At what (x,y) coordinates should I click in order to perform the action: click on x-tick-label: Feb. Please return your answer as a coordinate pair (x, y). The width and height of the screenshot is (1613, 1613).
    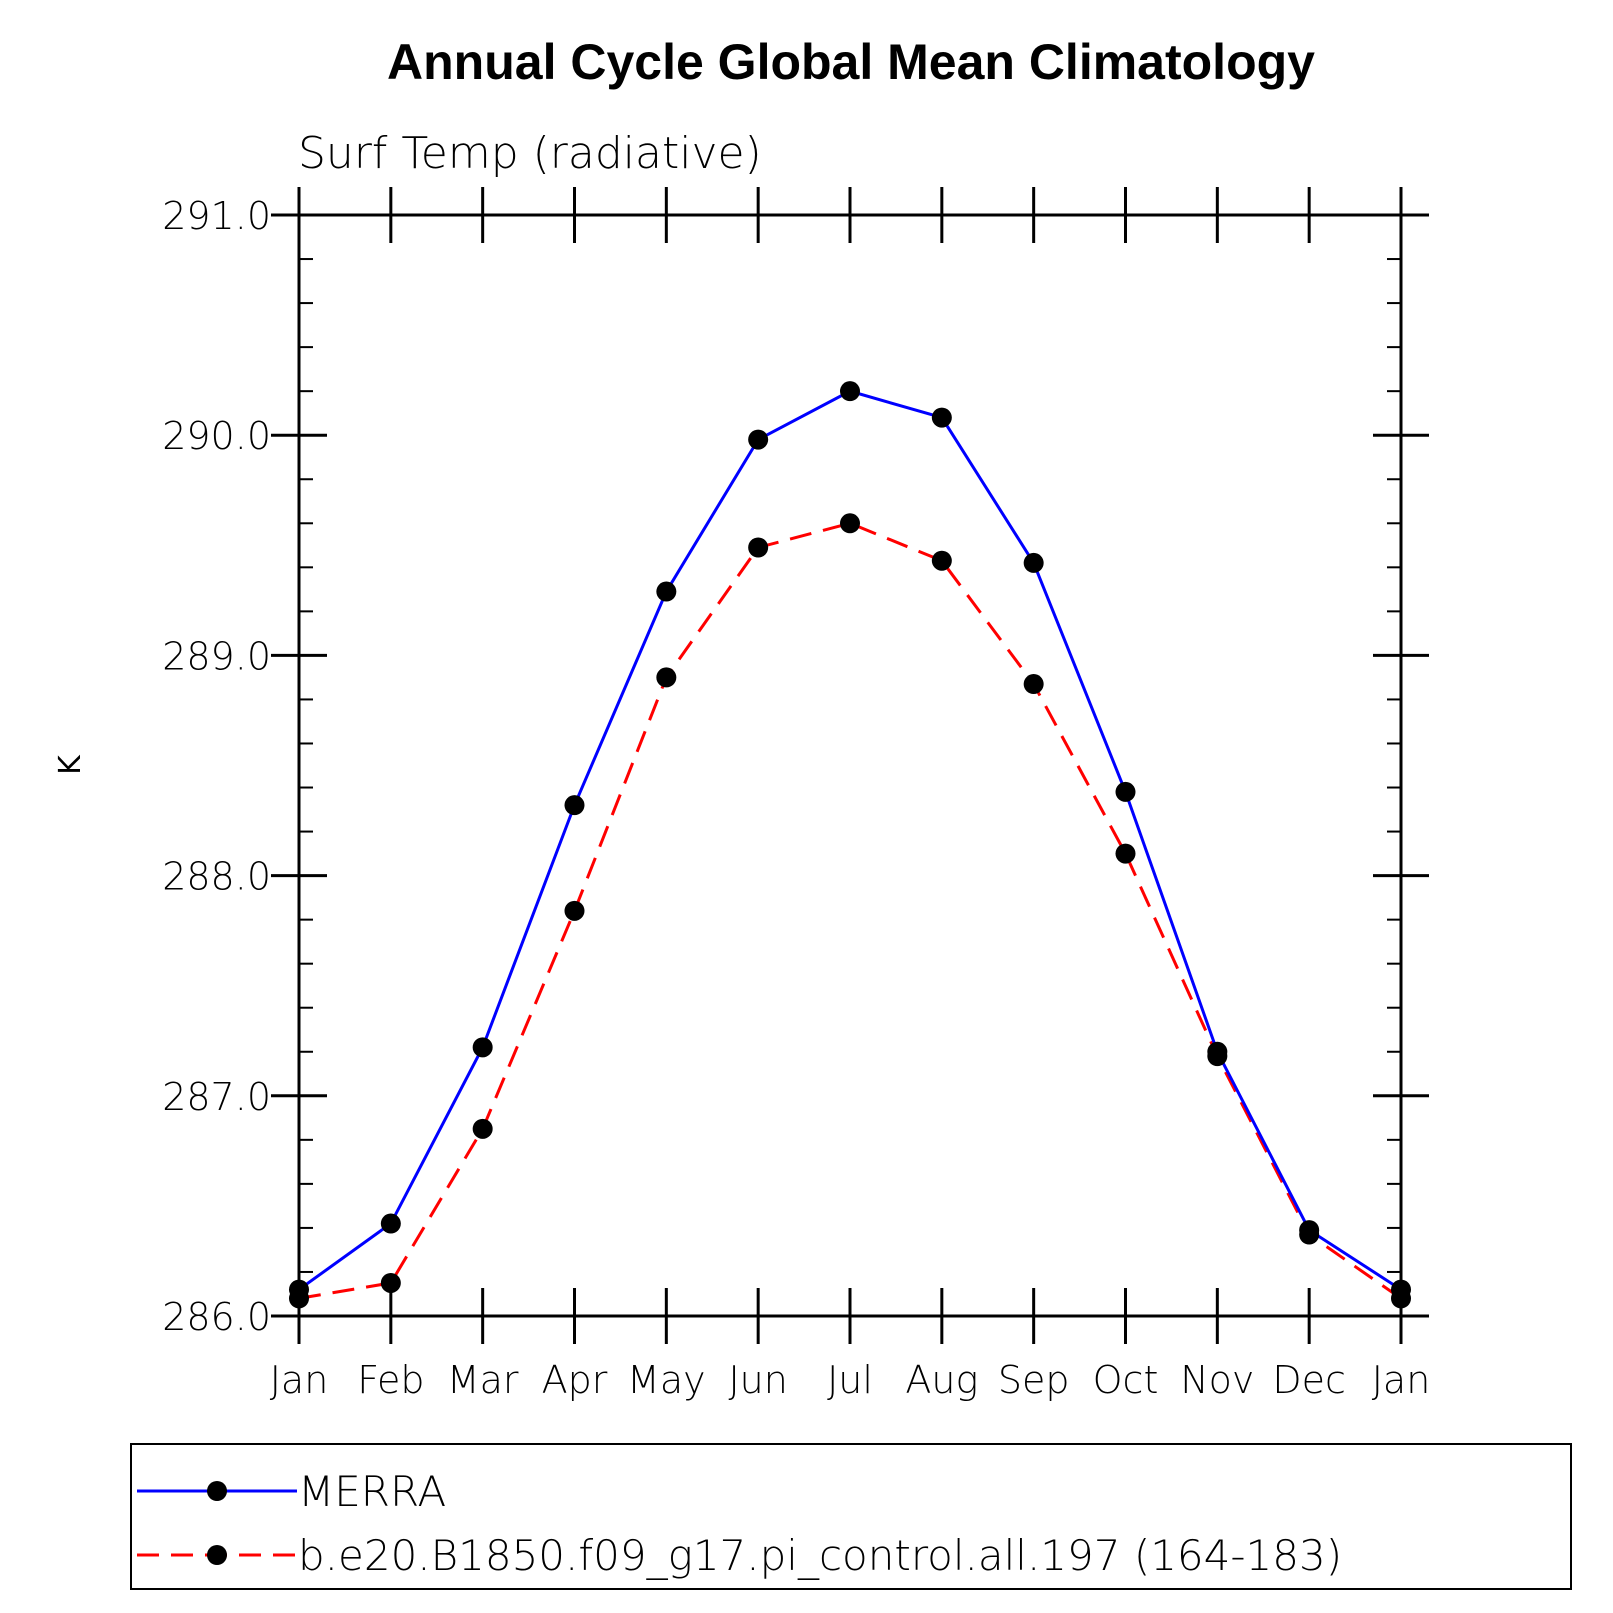
    Looking at the image, I should click on (390, 1380).